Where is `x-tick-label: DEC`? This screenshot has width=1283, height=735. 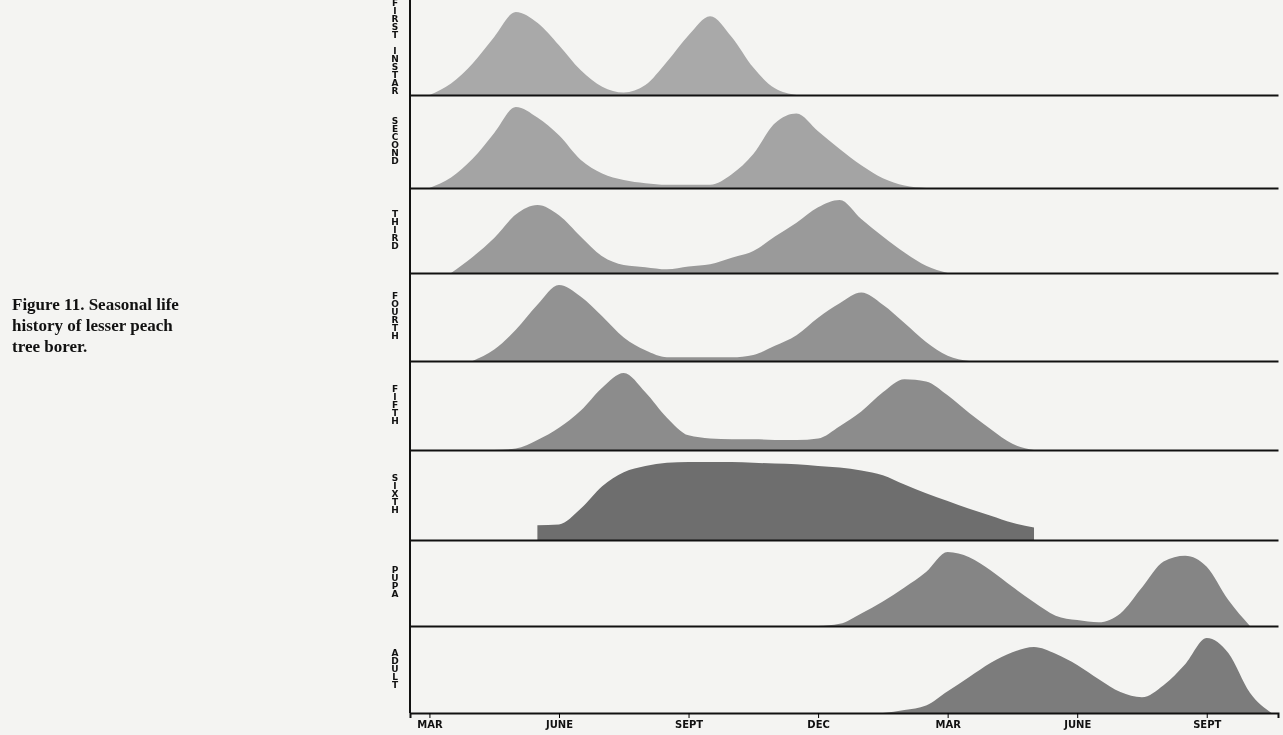 x-tick-label: DEC is located at coordinates (818, 725).